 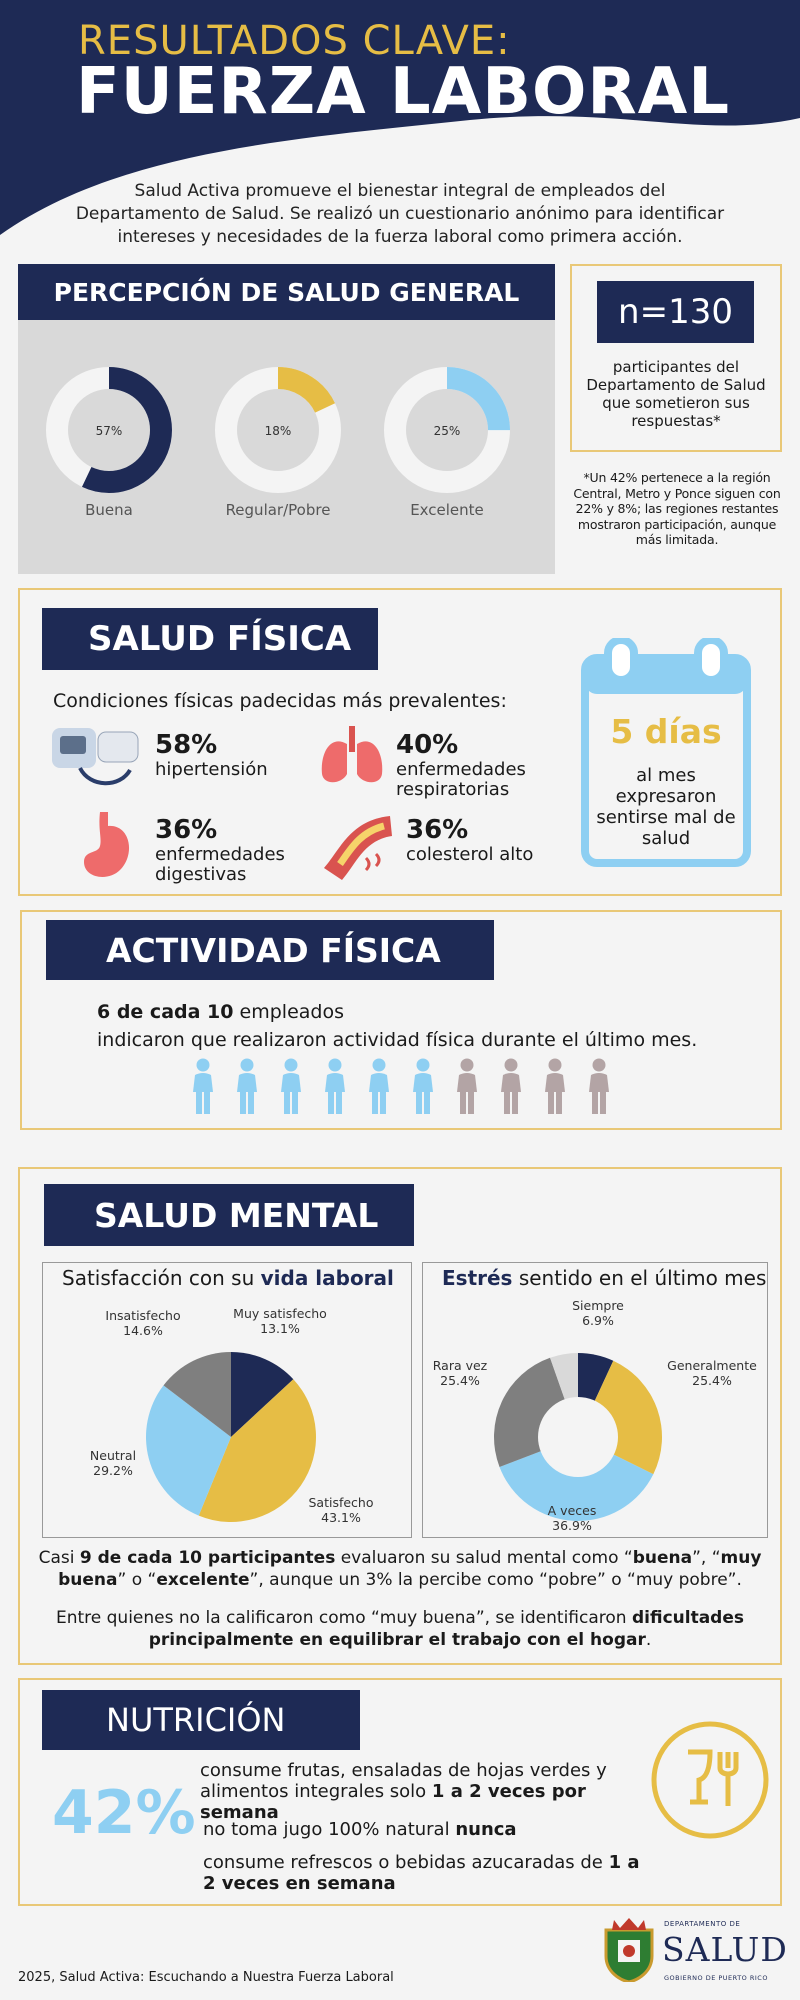 I want to click on pie-label: Siempre, so click(x=598, y=1305).